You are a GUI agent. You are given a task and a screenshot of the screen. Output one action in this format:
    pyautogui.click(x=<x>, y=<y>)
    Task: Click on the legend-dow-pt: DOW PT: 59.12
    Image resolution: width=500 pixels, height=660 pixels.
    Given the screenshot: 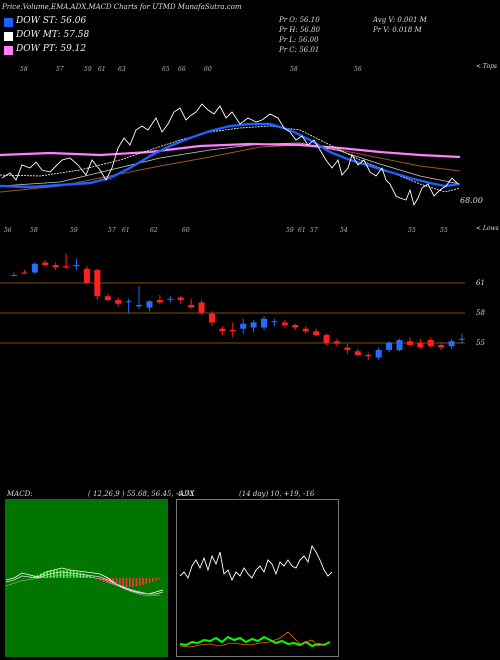 What is the action you would take?
    pyautogui.click(x=51, y=49)
    